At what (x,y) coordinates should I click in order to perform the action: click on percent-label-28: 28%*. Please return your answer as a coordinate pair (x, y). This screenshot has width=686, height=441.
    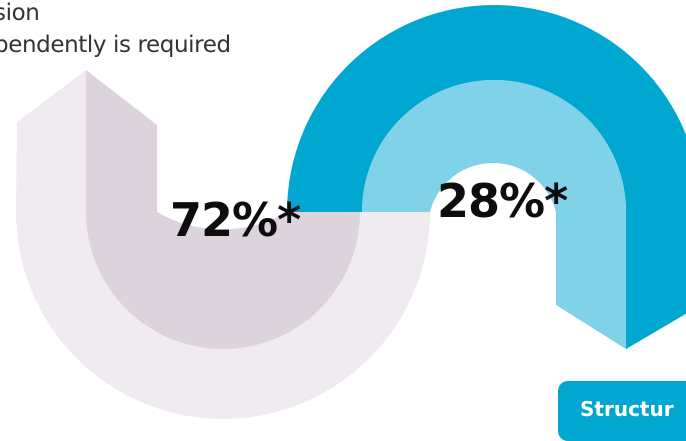
    Looking at the image, I should click on (502, 201).